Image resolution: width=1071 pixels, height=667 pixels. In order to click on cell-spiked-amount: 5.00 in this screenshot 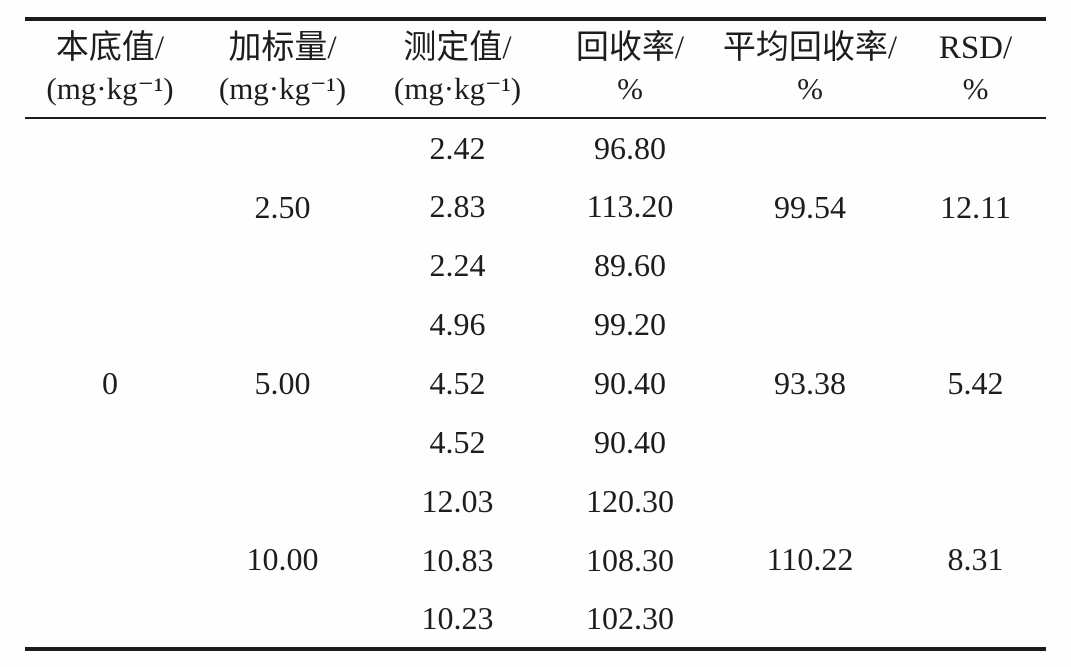, I will do `click(282, 383)`.